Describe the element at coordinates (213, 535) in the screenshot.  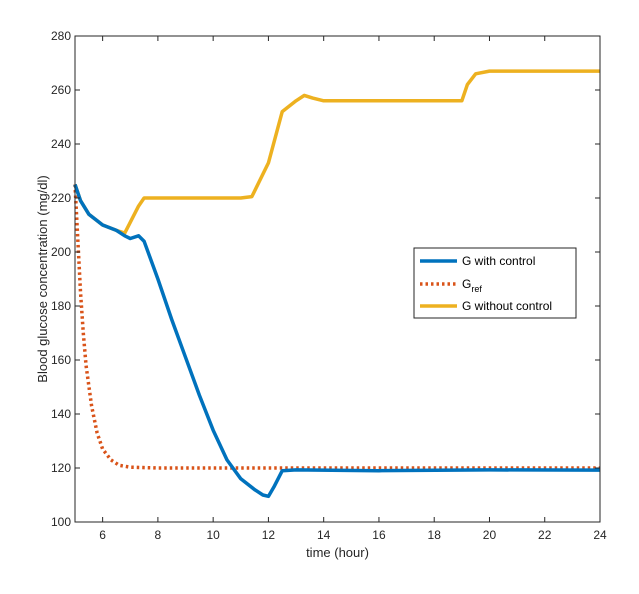
I see `x-tick-label-10: 10` at that location.